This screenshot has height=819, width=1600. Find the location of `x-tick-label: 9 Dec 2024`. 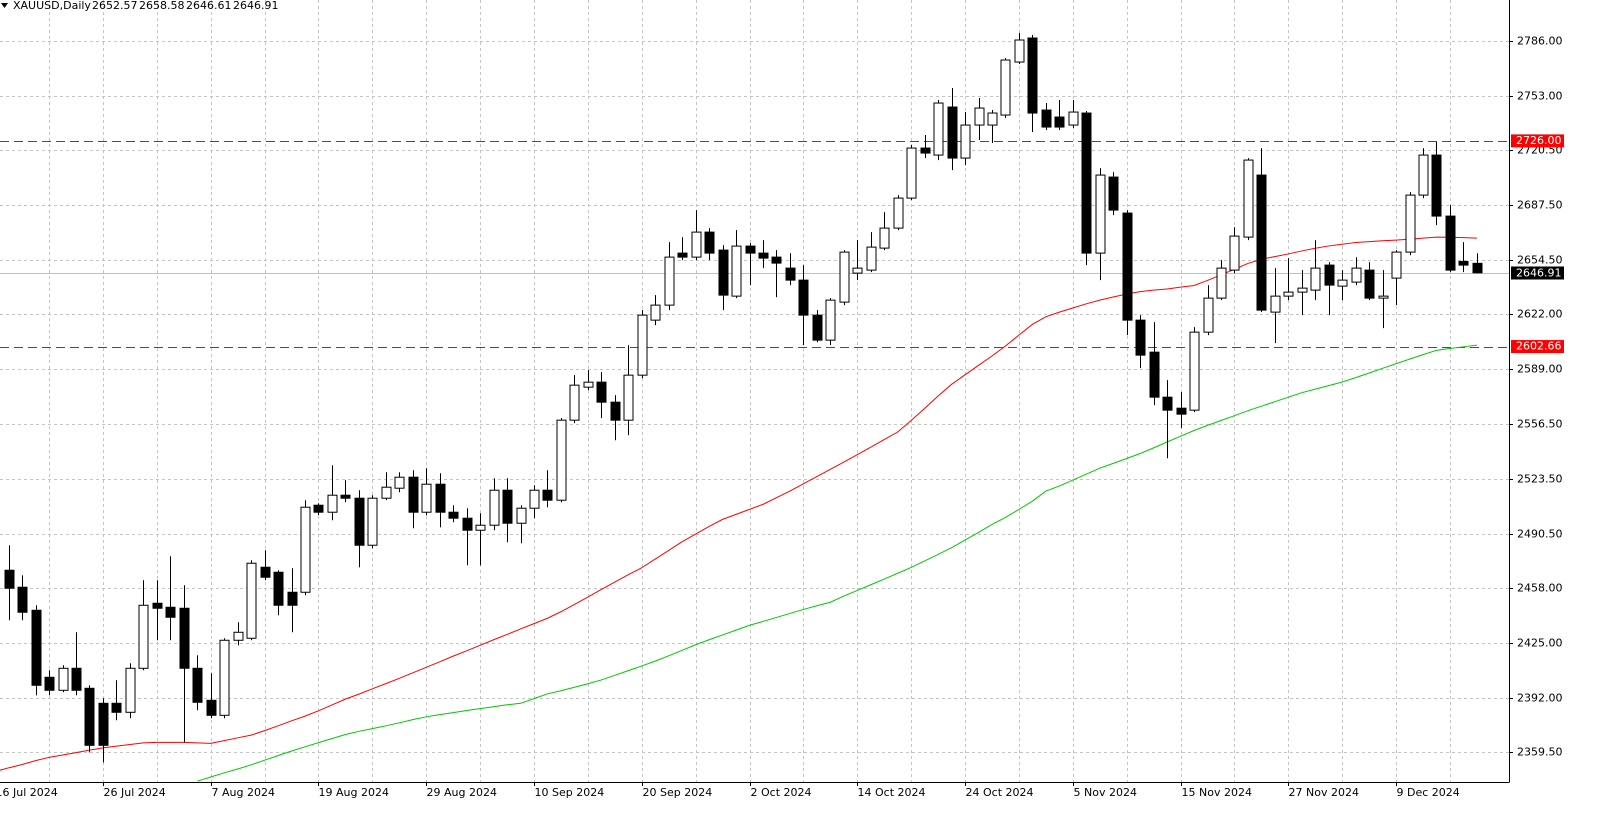

x-tick-label: 9 Dec 2024 is located at coordinates (1428, 792).